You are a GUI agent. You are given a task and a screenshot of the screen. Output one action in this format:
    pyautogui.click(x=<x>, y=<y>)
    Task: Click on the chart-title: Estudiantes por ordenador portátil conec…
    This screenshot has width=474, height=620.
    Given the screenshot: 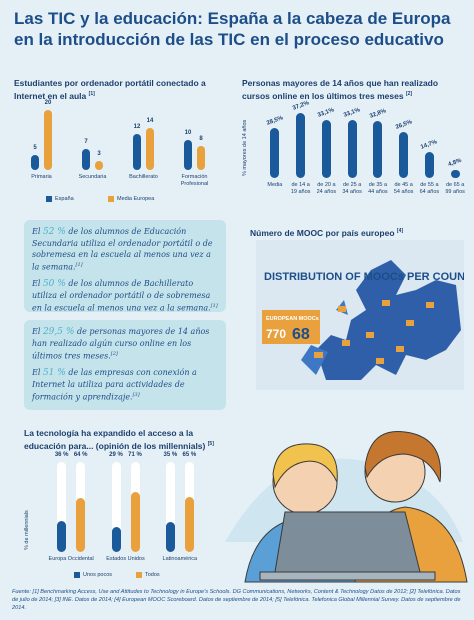 What is the action you would take?
    pyautogui.click(x=116, y=90)
    